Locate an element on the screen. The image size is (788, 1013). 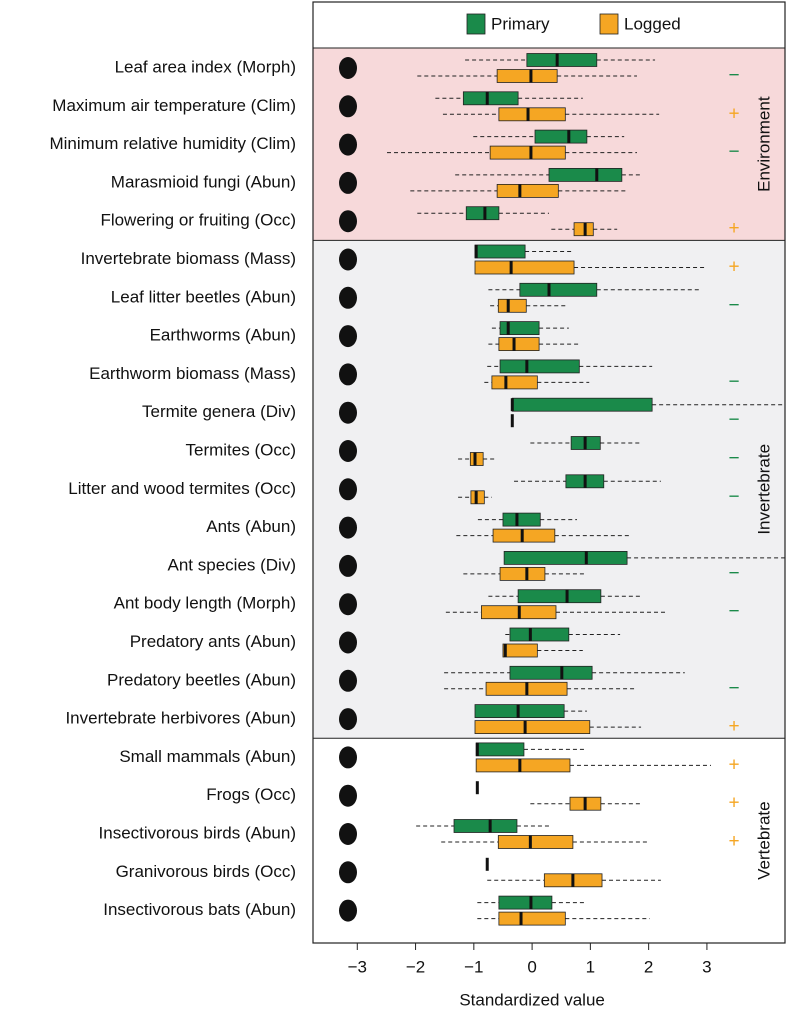
group-label: Vertebrate is located at coordinates (763, 840).